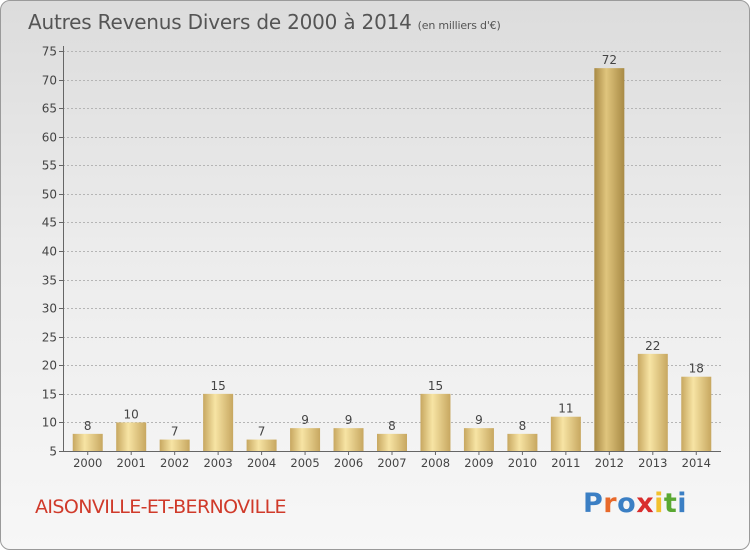 Image resolution: width=750 pixels, height=550 pixels. Describe the element at coordinates (53, 452) in the screenshot. I see `y-tick-label: 5` at that location.